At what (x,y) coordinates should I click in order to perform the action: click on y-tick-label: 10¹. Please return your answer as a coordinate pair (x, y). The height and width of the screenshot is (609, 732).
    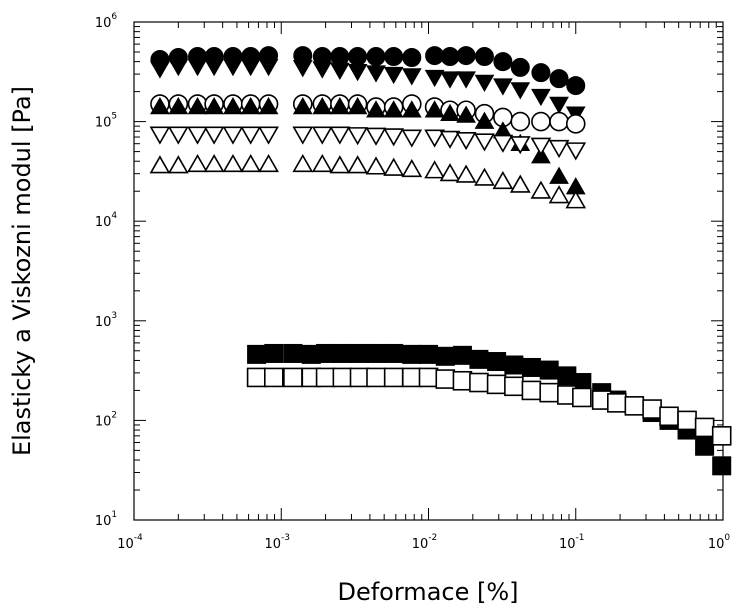
    Looking at the image, I should click on (106, 519).